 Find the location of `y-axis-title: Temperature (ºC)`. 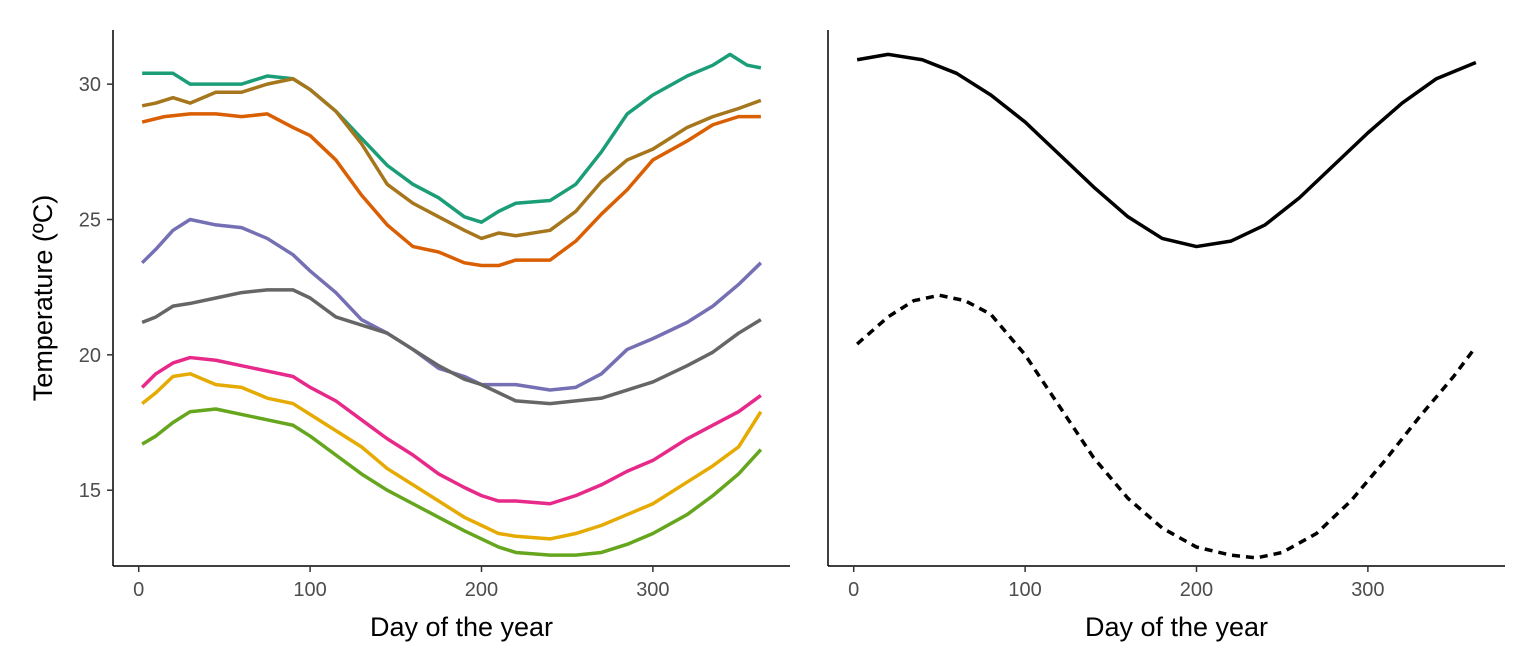

y-axis-title: Temperature (ºC) is located at coordinates (43, 298).